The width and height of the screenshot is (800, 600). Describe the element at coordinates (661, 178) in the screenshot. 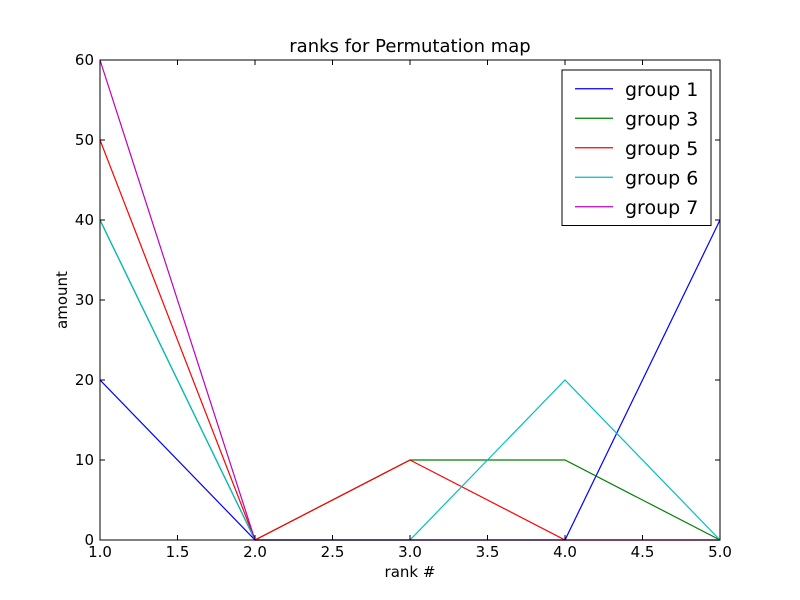

I see `legend-label: group 6` at that location.